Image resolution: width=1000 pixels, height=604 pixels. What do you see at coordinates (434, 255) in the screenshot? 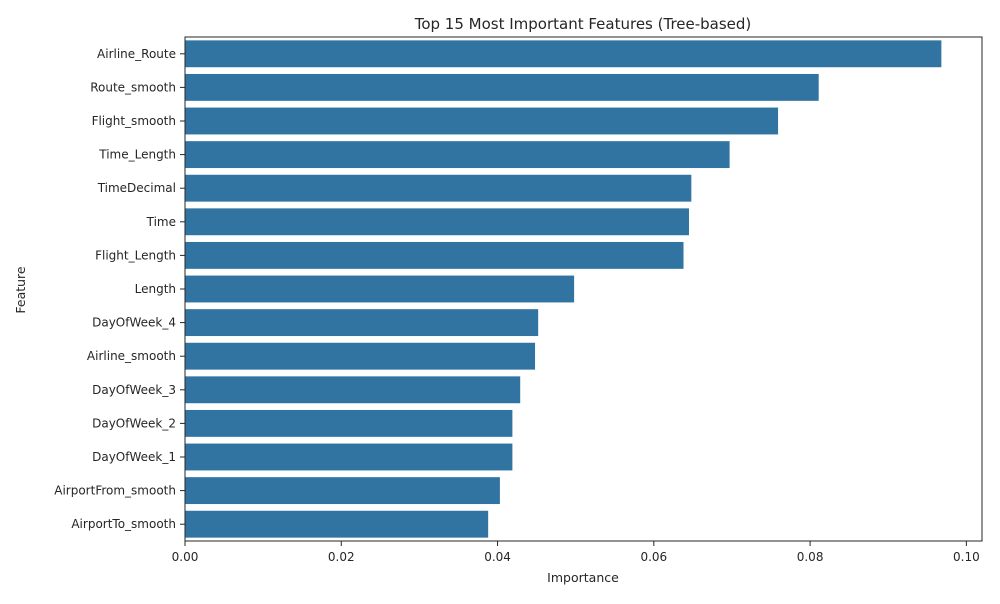
I see `bar-flight-length` at bounding box center [434, 255].